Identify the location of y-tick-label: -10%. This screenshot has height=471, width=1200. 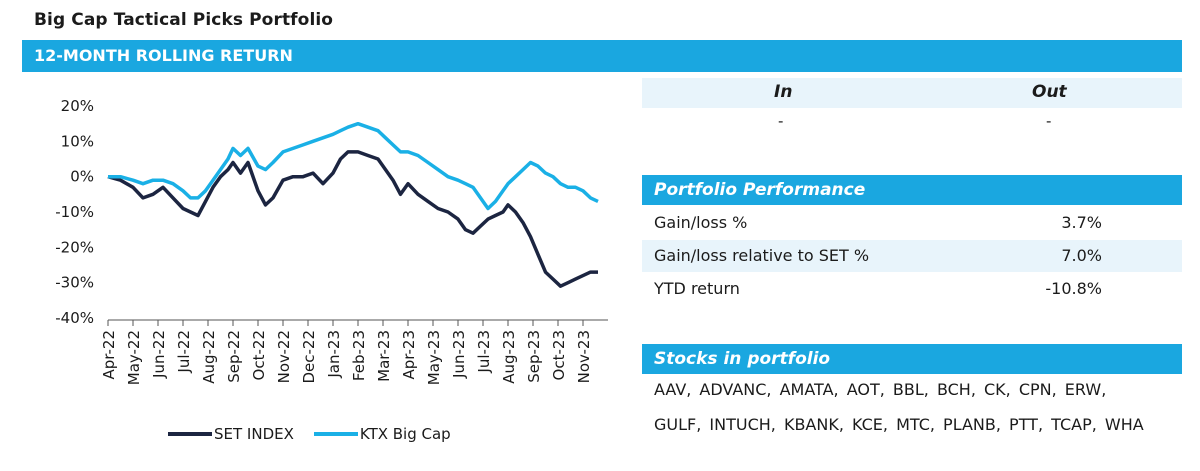
(74, 212).